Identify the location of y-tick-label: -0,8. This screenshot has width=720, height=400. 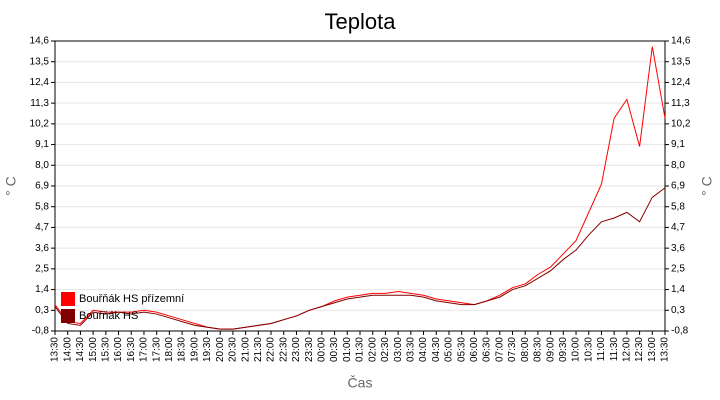
(41, 331).